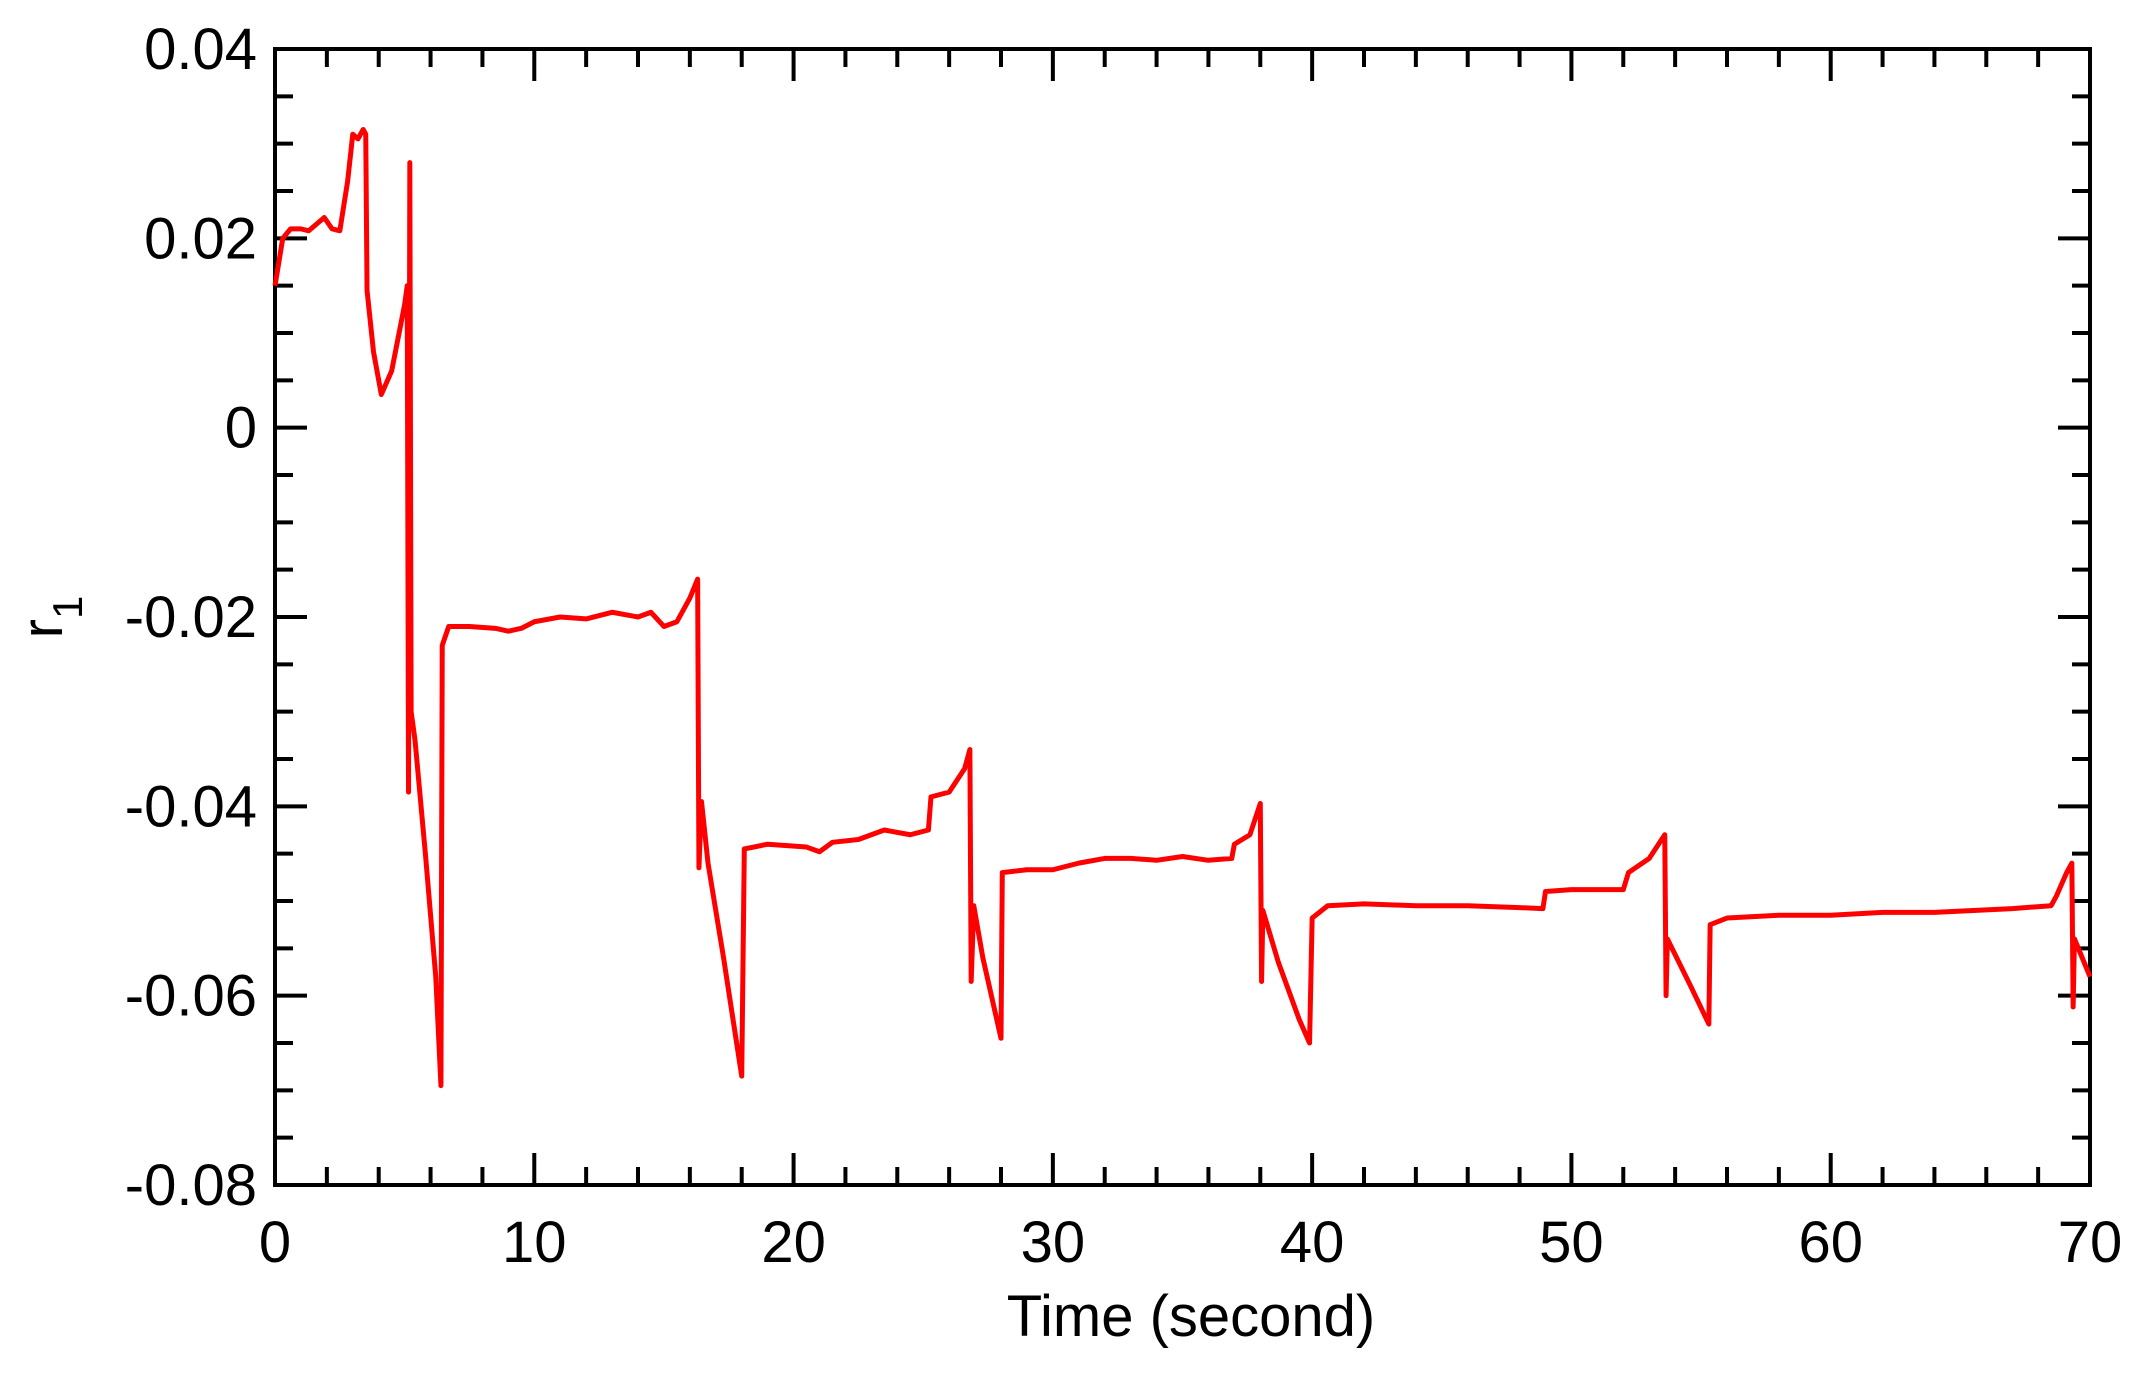  I want to click on y-tick-label: 0.04, so click(200, 49).